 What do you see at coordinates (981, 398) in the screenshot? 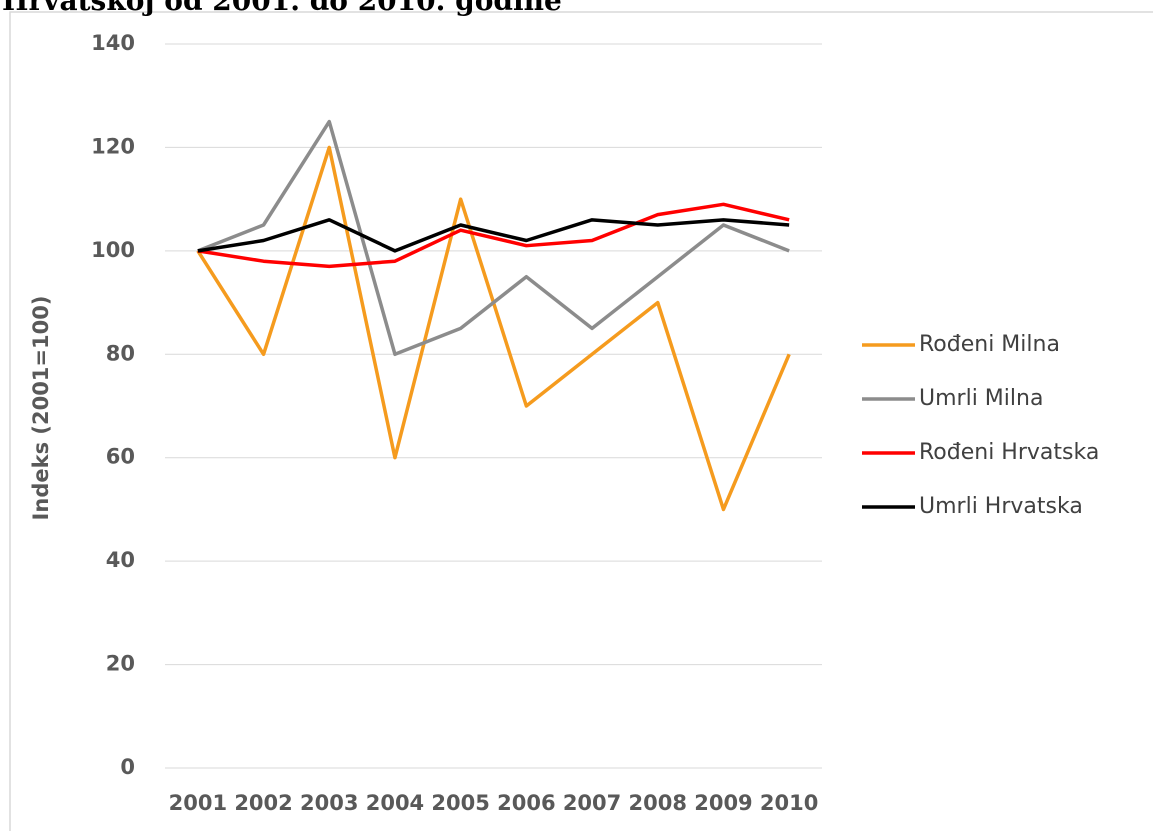
I see `legend-label: Umrli Milna` at bounding box center [981, 398].